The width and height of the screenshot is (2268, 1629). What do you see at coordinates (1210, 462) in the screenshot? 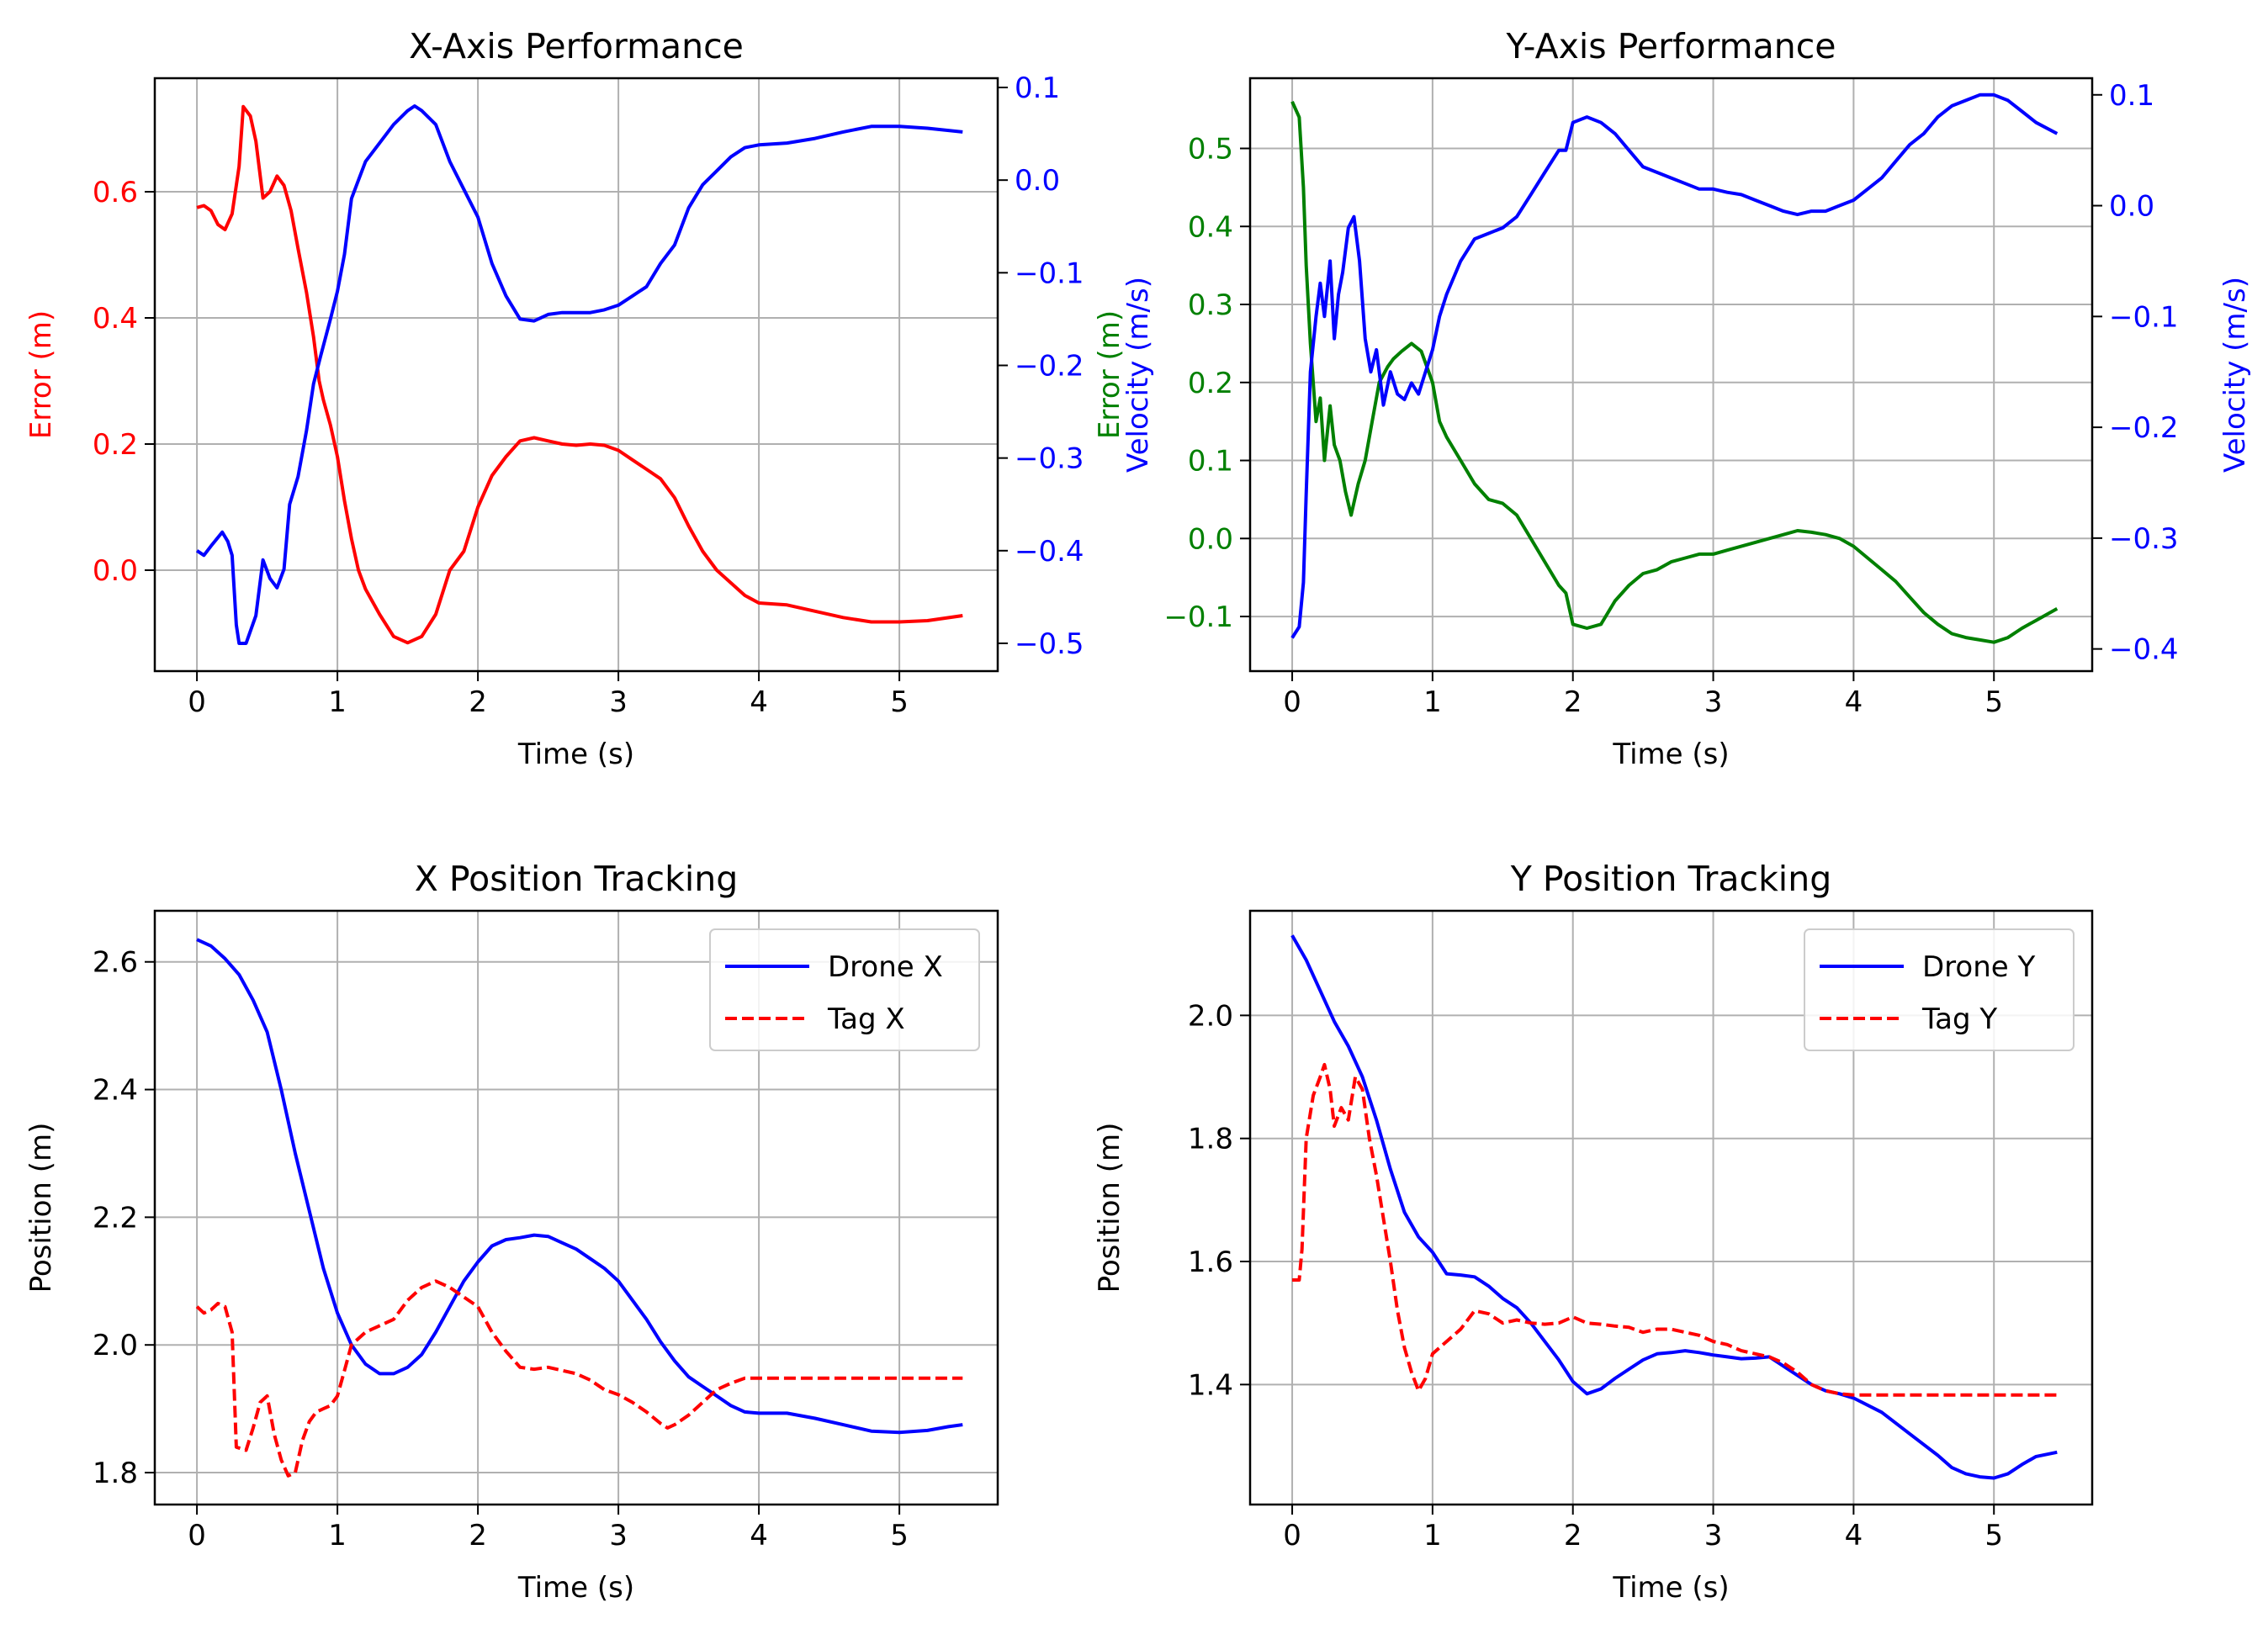
I see `y-tick-label: 0.1` at bounding box center [1210, 462].